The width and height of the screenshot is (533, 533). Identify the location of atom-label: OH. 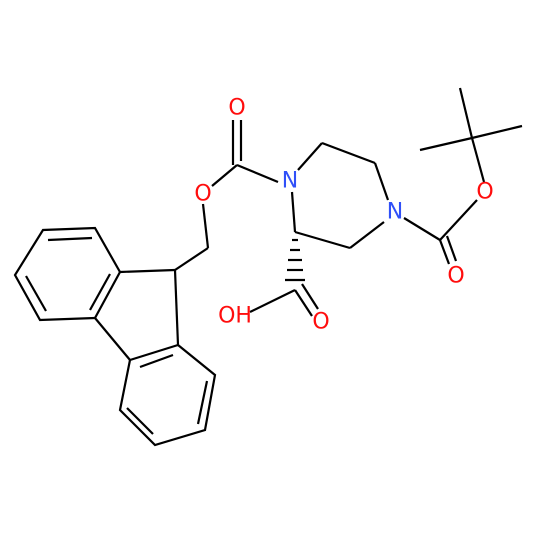
(235, 316).